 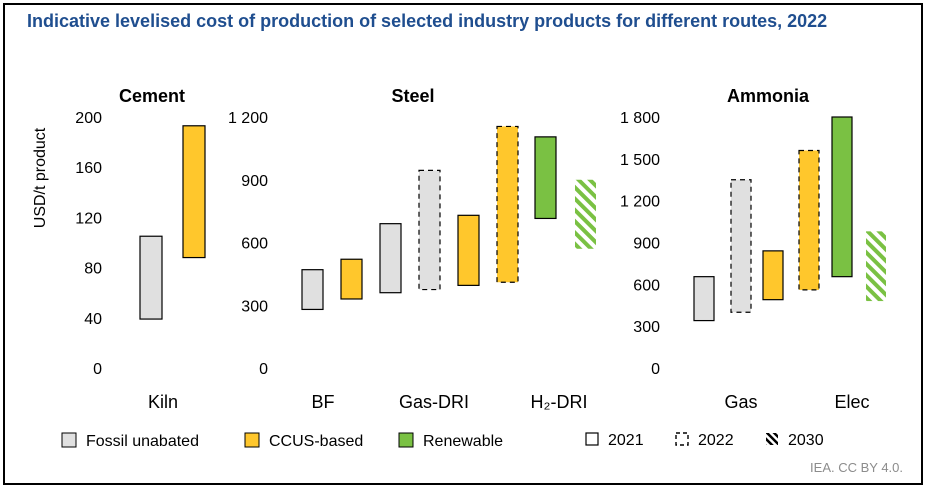 What do you see at coordinates (40, 177) in the screenshot?
I see `cement-y-axis-label: USD/t product` at bounding box center [40, 177].